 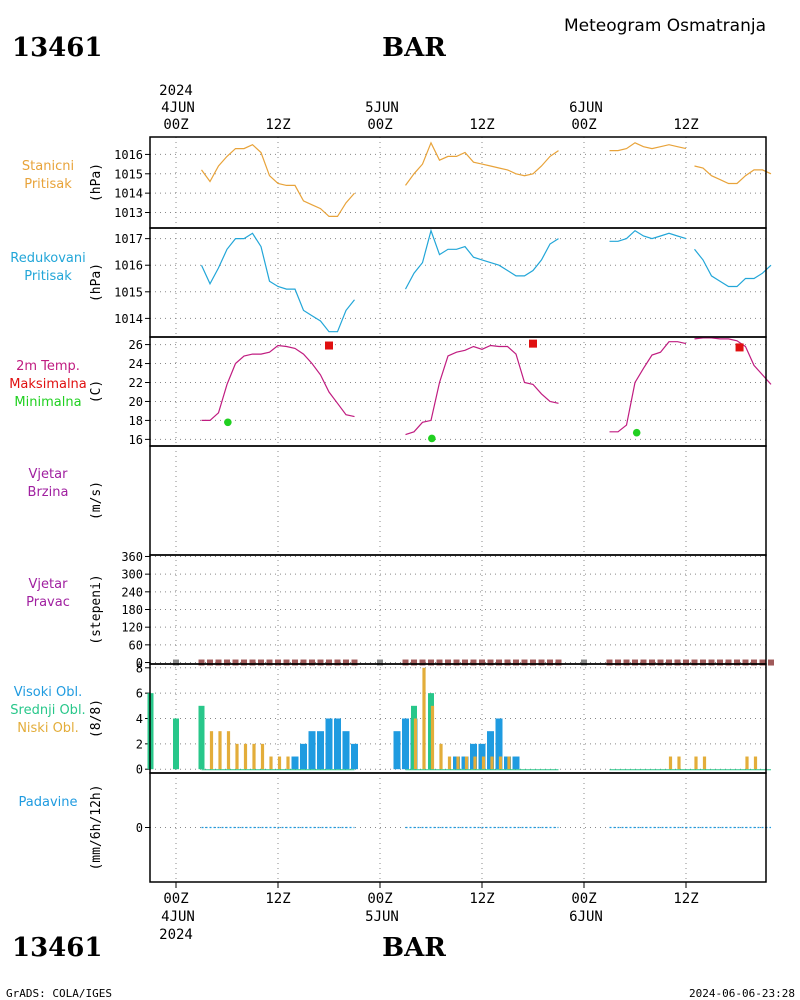 What do you see at coordinates (59, 993) in the screenshot?
I see `footer-software: GrADS: COLA/IGES` at bounding box center [59, 993].